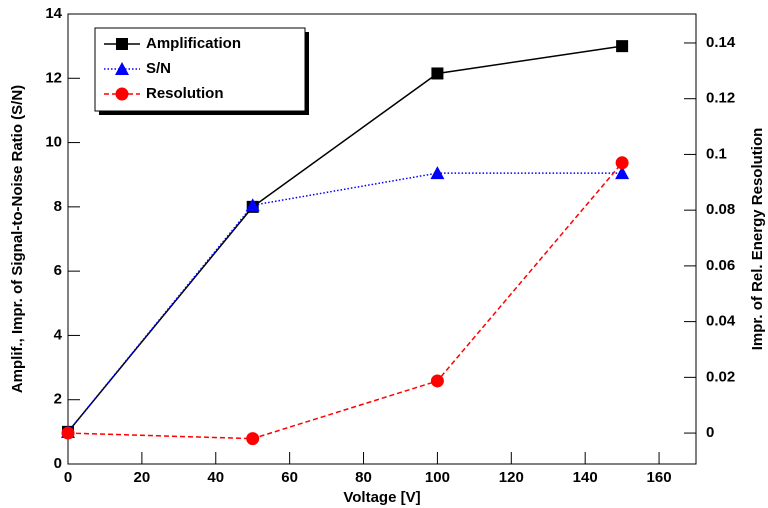 This screenshot has width=768, height=508. Describe the element at coordinates (585, 477) in the screenshot. I see `x-tick-label: 140` at that location.